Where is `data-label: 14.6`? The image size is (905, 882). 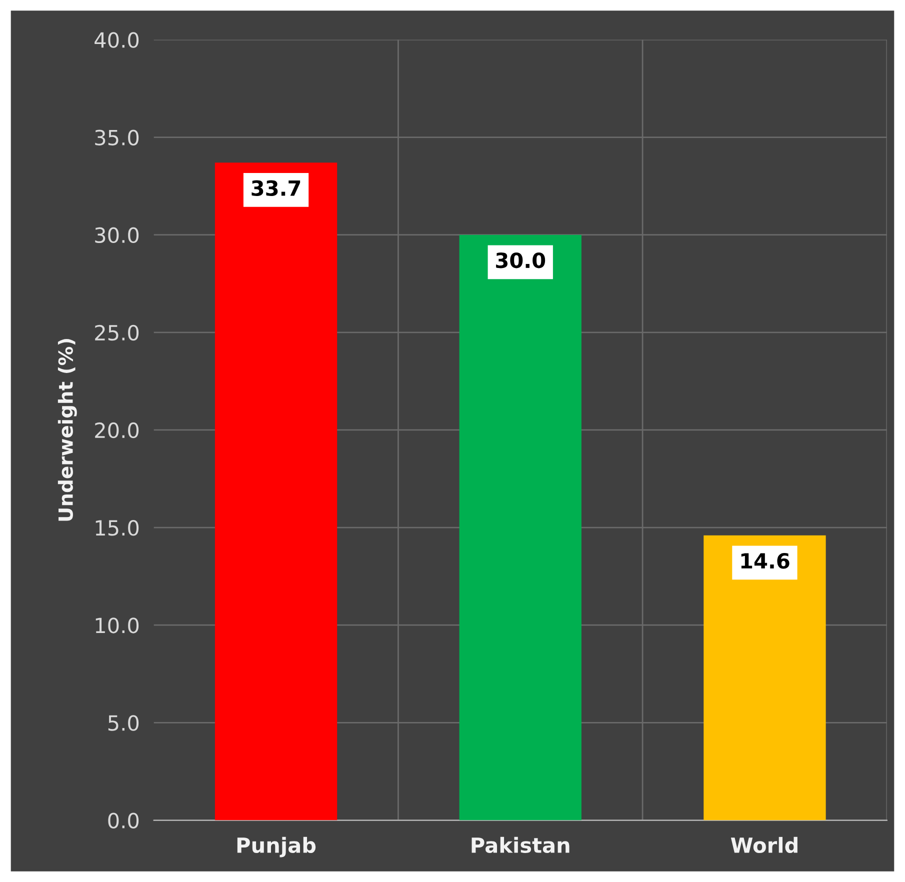 data-label: 14.6 is located at coordinates (765, 560).